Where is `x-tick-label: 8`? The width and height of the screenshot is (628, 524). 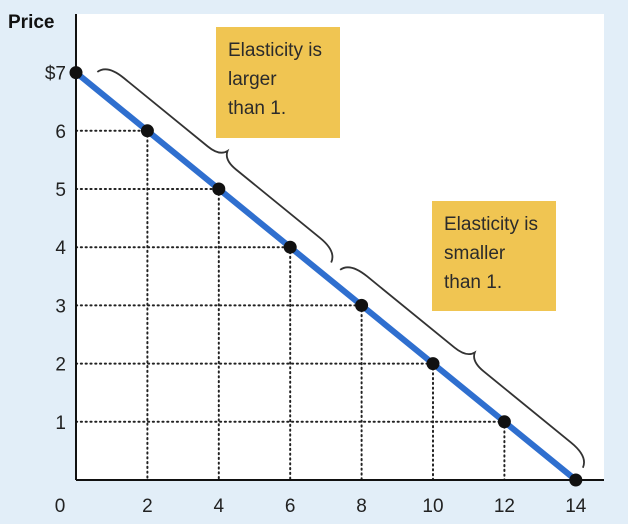
x-tick-label: 8 is located at coordinates (361, 506).